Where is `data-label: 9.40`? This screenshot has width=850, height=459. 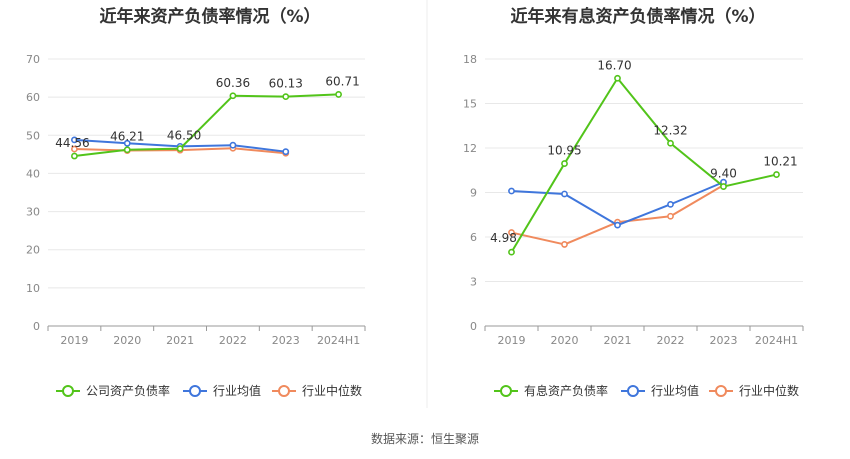 data-label: 9.40 is located at coordinates (723, 174).